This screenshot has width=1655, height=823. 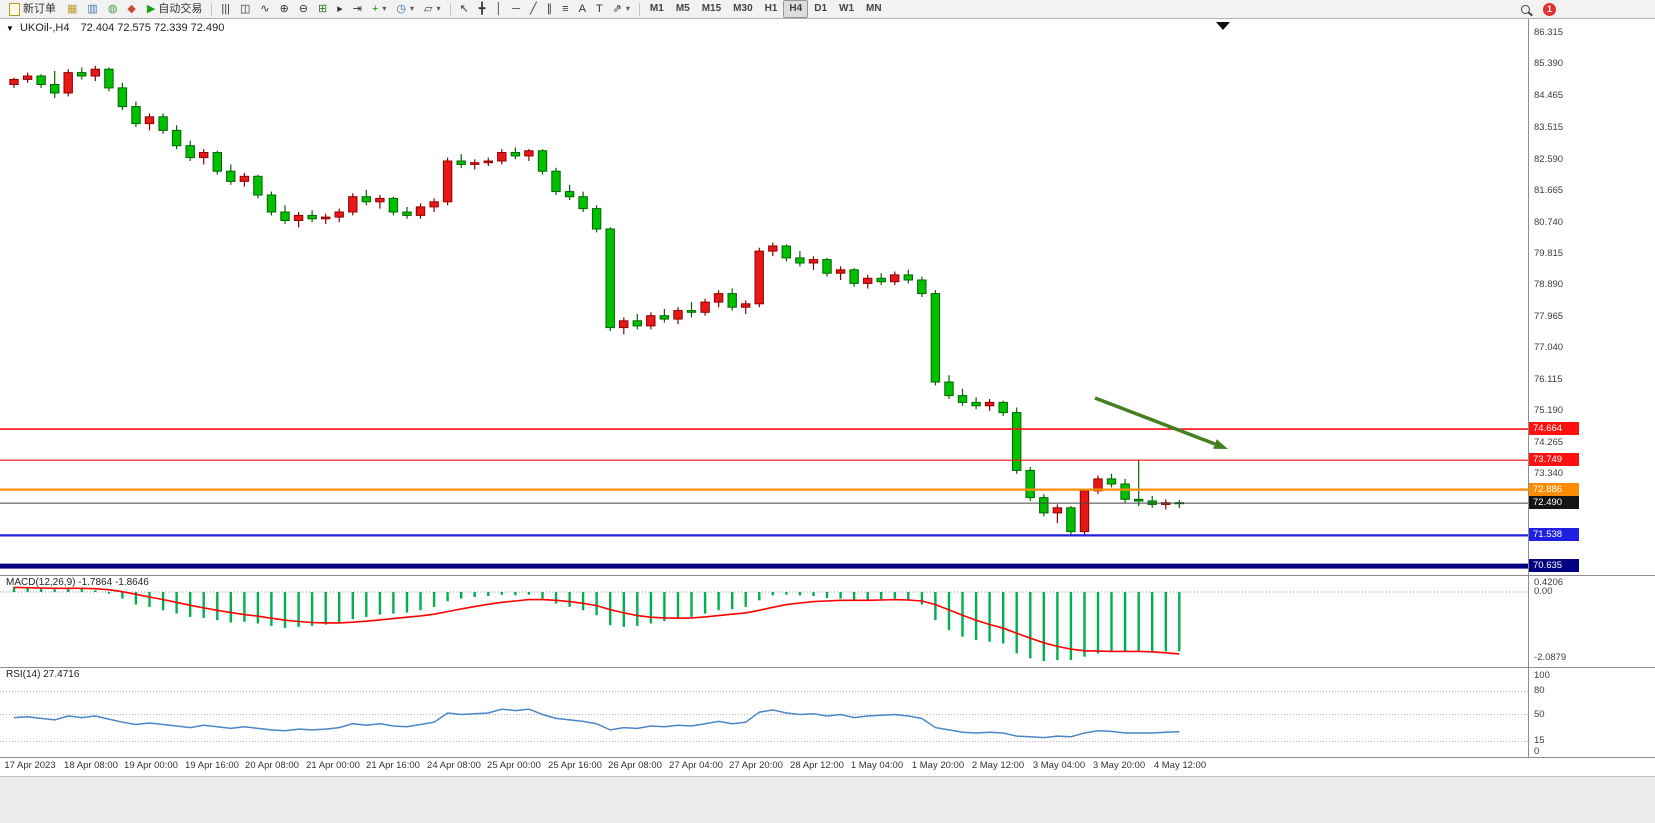 I want to click on templates-button: ▱ ▾, so click(x=432, y=9).